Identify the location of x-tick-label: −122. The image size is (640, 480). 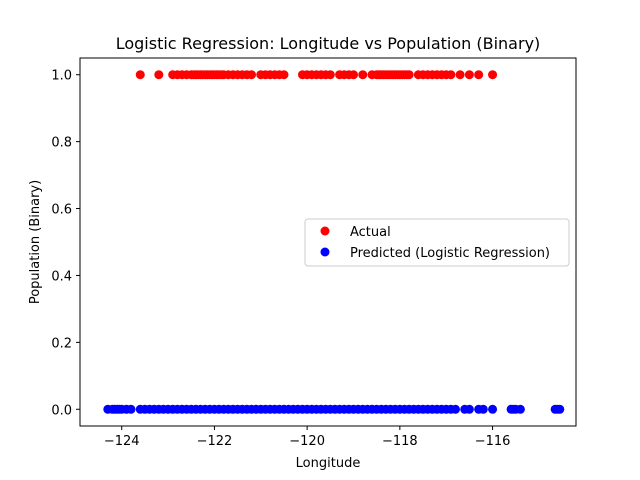
(215, 441).